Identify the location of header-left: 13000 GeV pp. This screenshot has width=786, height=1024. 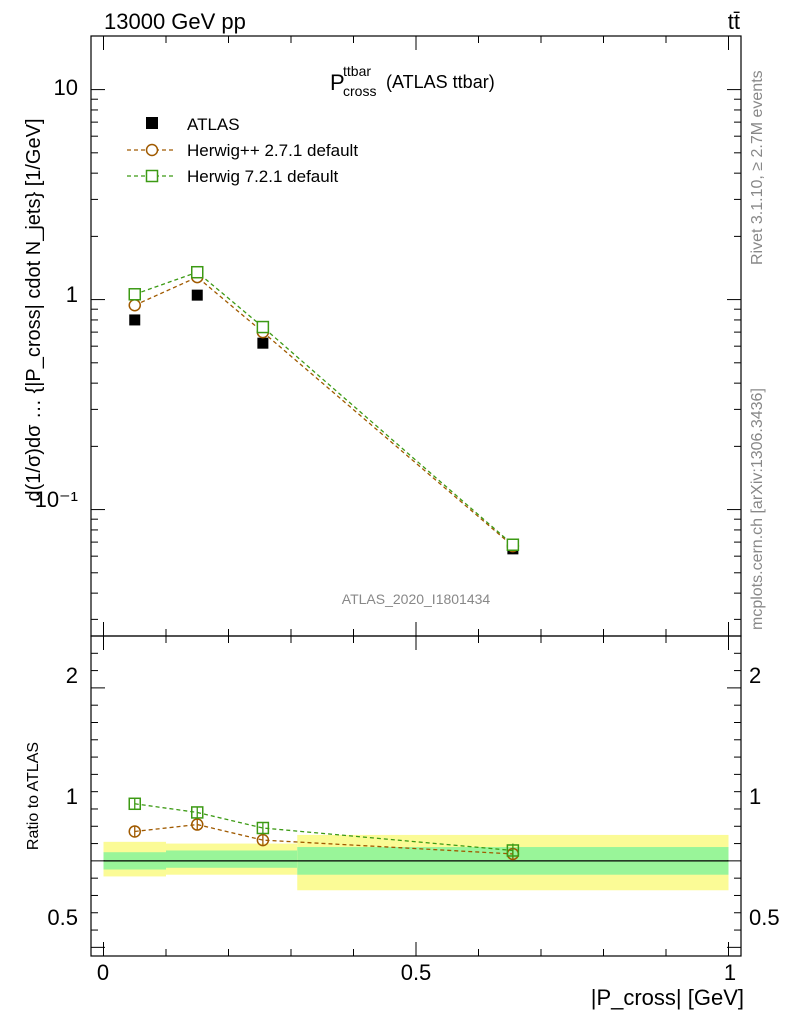
(175, 21).